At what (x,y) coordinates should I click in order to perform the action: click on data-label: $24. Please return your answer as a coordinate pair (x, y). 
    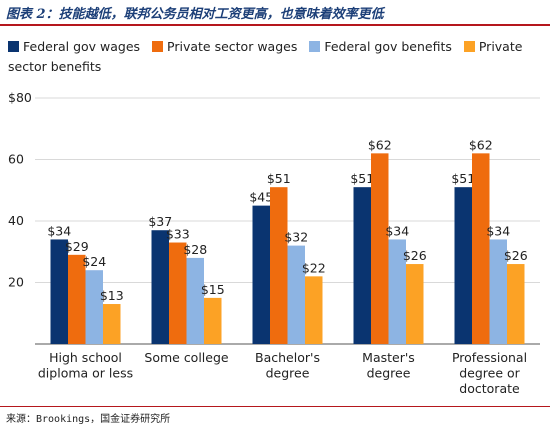
    Looking at the image, I should click on (94, 261).